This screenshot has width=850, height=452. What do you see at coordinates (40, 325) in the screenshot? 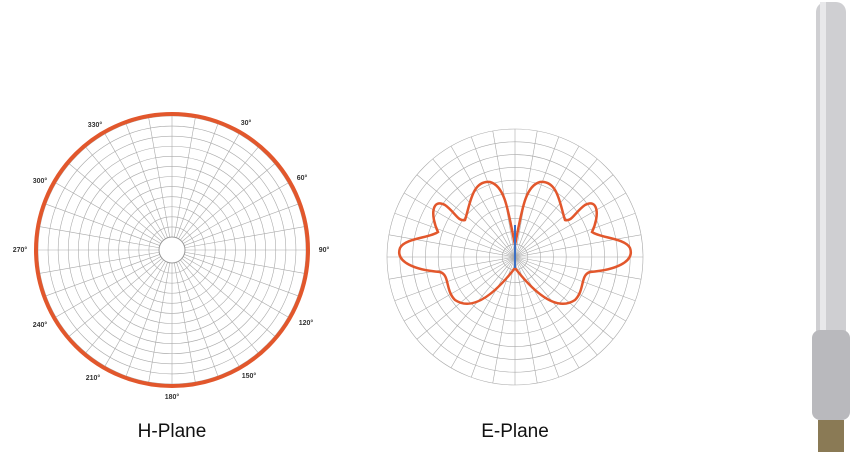
I see `angle-label: 240°` at bounding box center [40, 325].